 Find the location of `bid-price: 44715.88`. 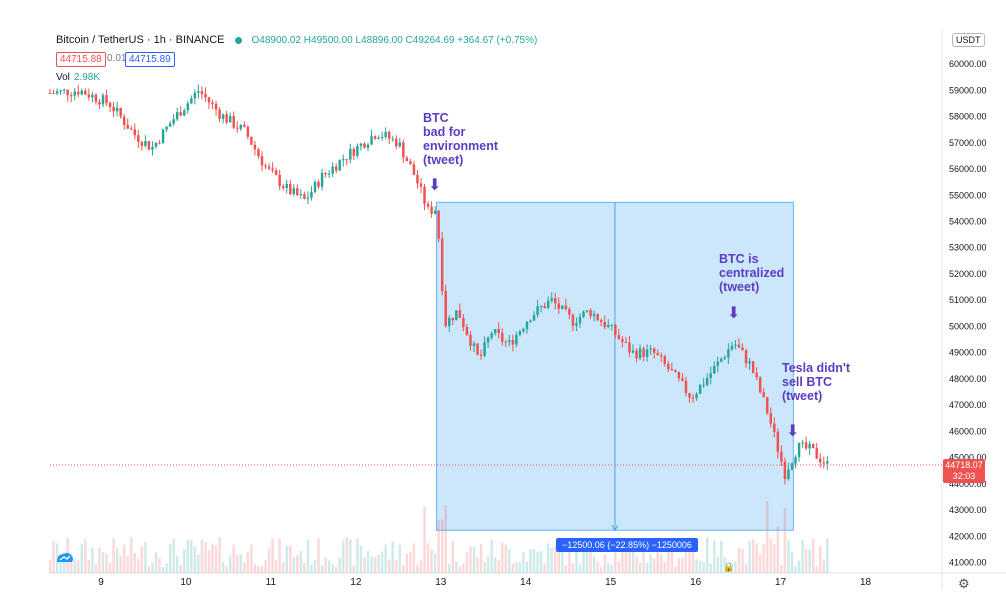

bid-price: 44715.88 is located at coordinates (81, 59).